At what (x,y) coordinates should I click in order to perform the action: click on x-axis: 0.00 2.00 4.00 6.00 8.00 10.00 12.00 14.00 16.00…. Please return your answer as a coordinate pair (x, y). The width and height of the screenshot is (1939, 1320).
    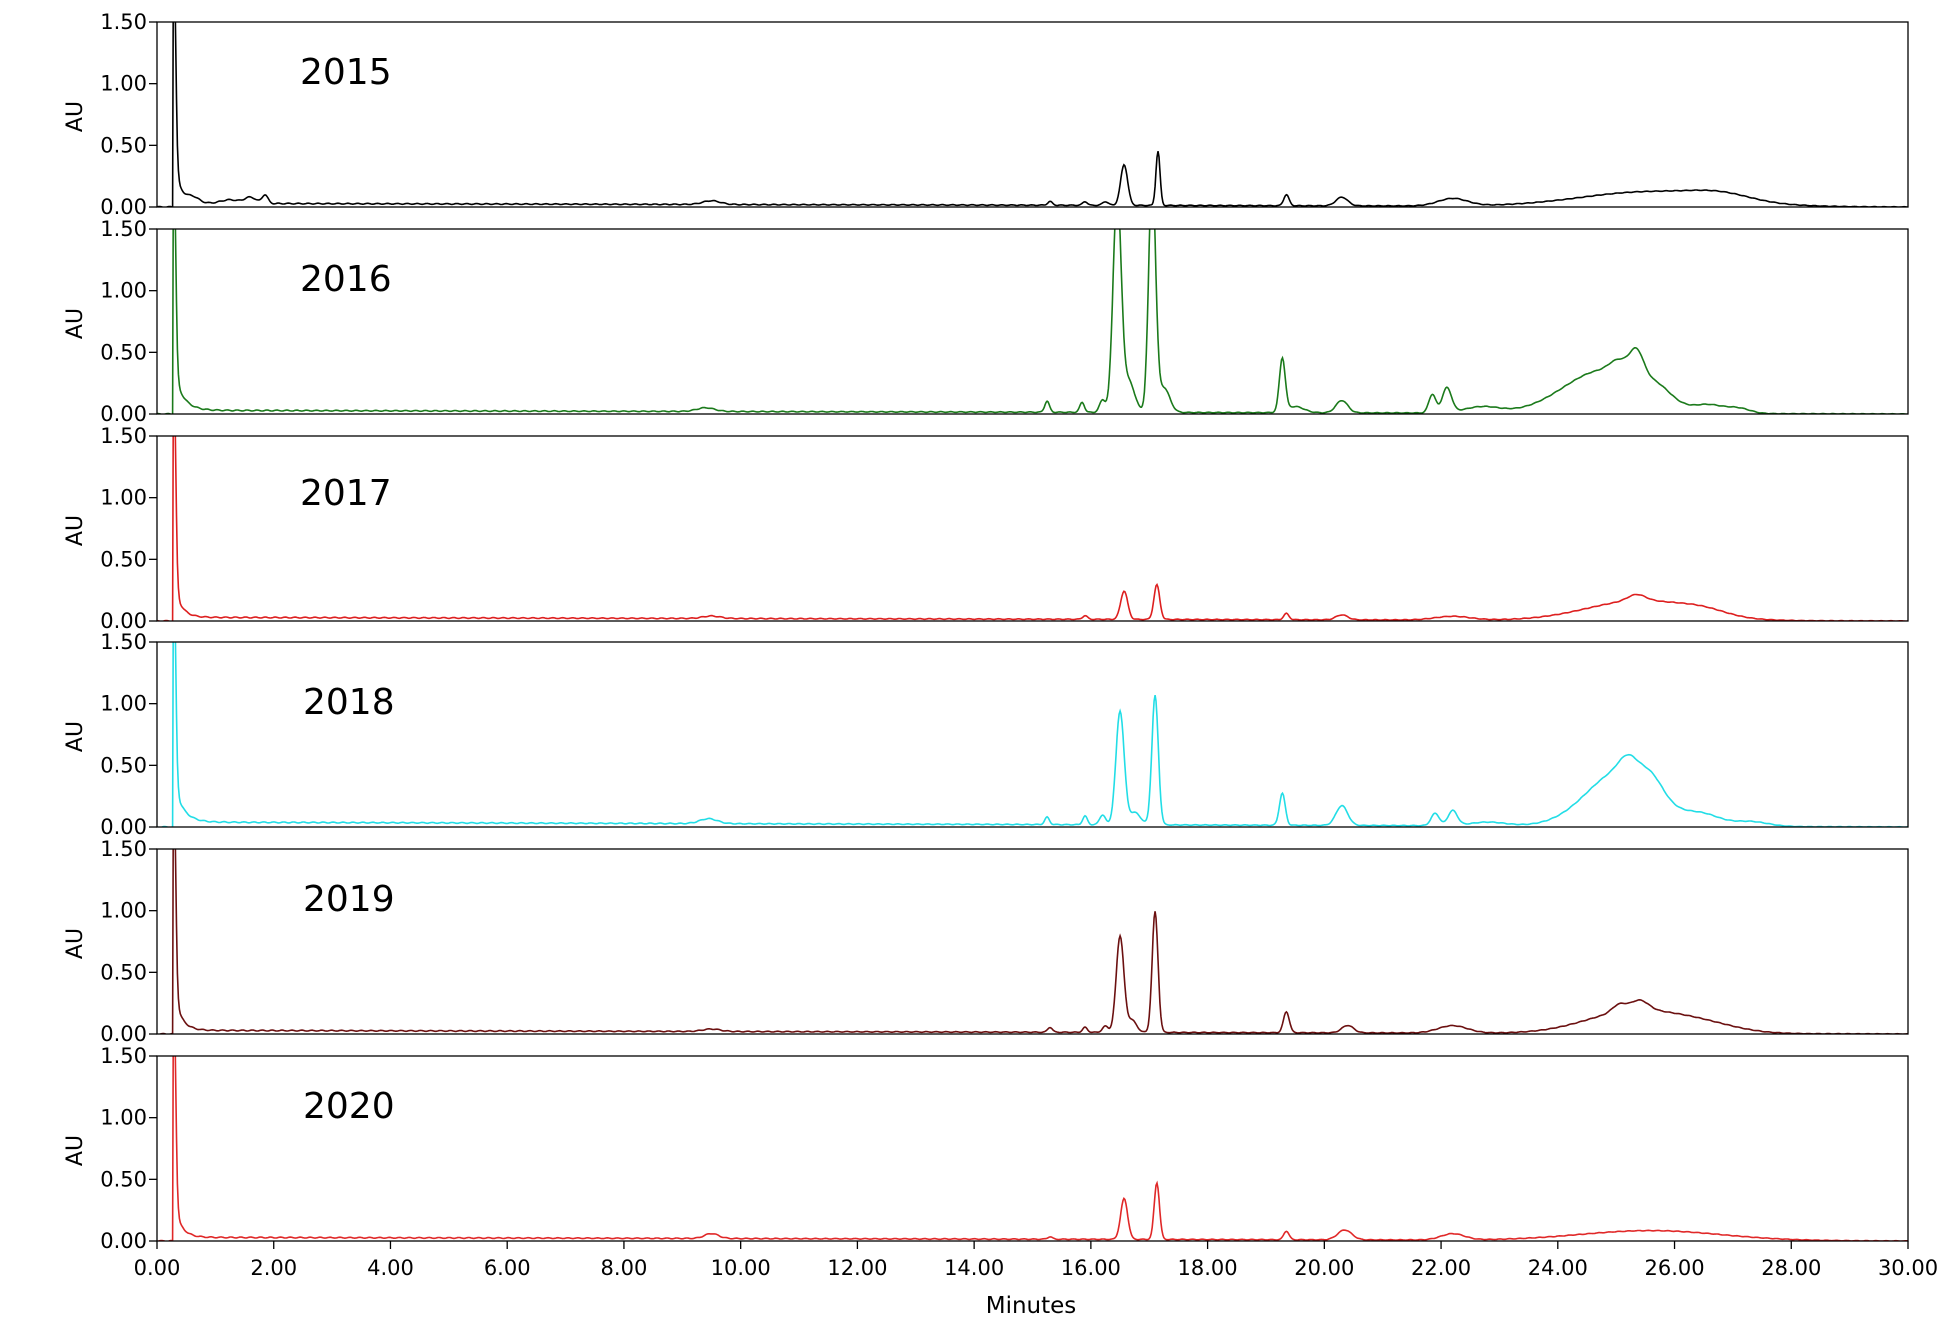
    Looking at the image, I should click on (1036, 1260).